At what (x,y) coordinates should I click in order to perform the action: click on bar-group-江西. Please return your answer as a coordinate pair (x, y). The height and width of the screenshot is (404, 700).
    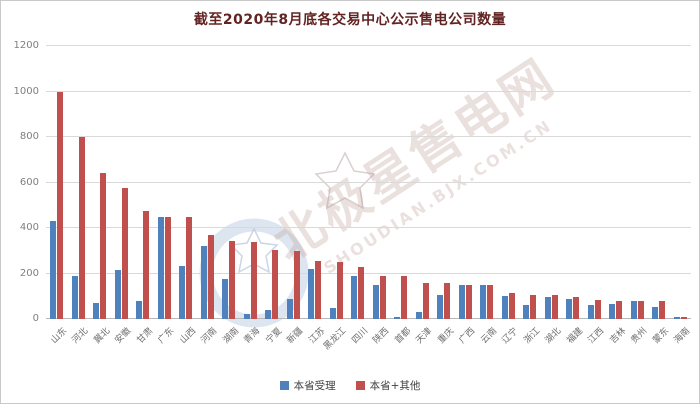
    Looking at the image, I should click on (595, 182).